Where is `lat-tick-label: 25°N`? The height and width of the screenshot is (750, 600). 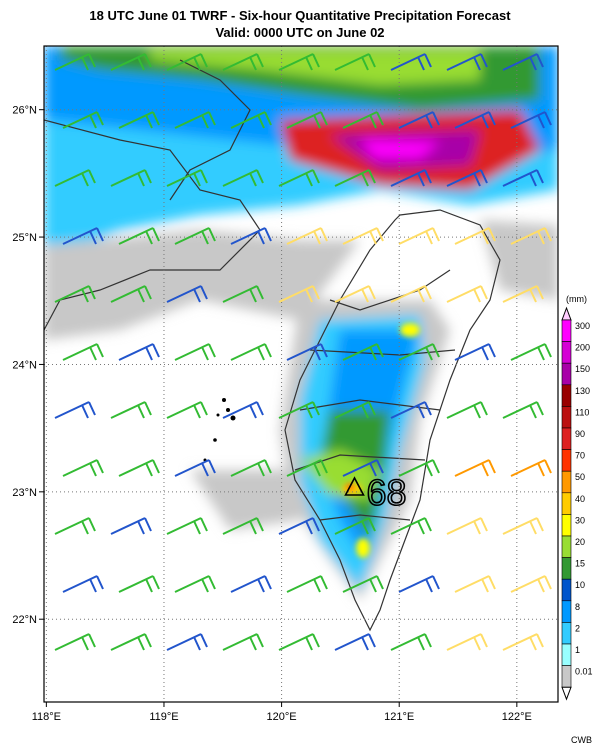
lat-tick-label: 25°N is located at coordinates (24, 238).